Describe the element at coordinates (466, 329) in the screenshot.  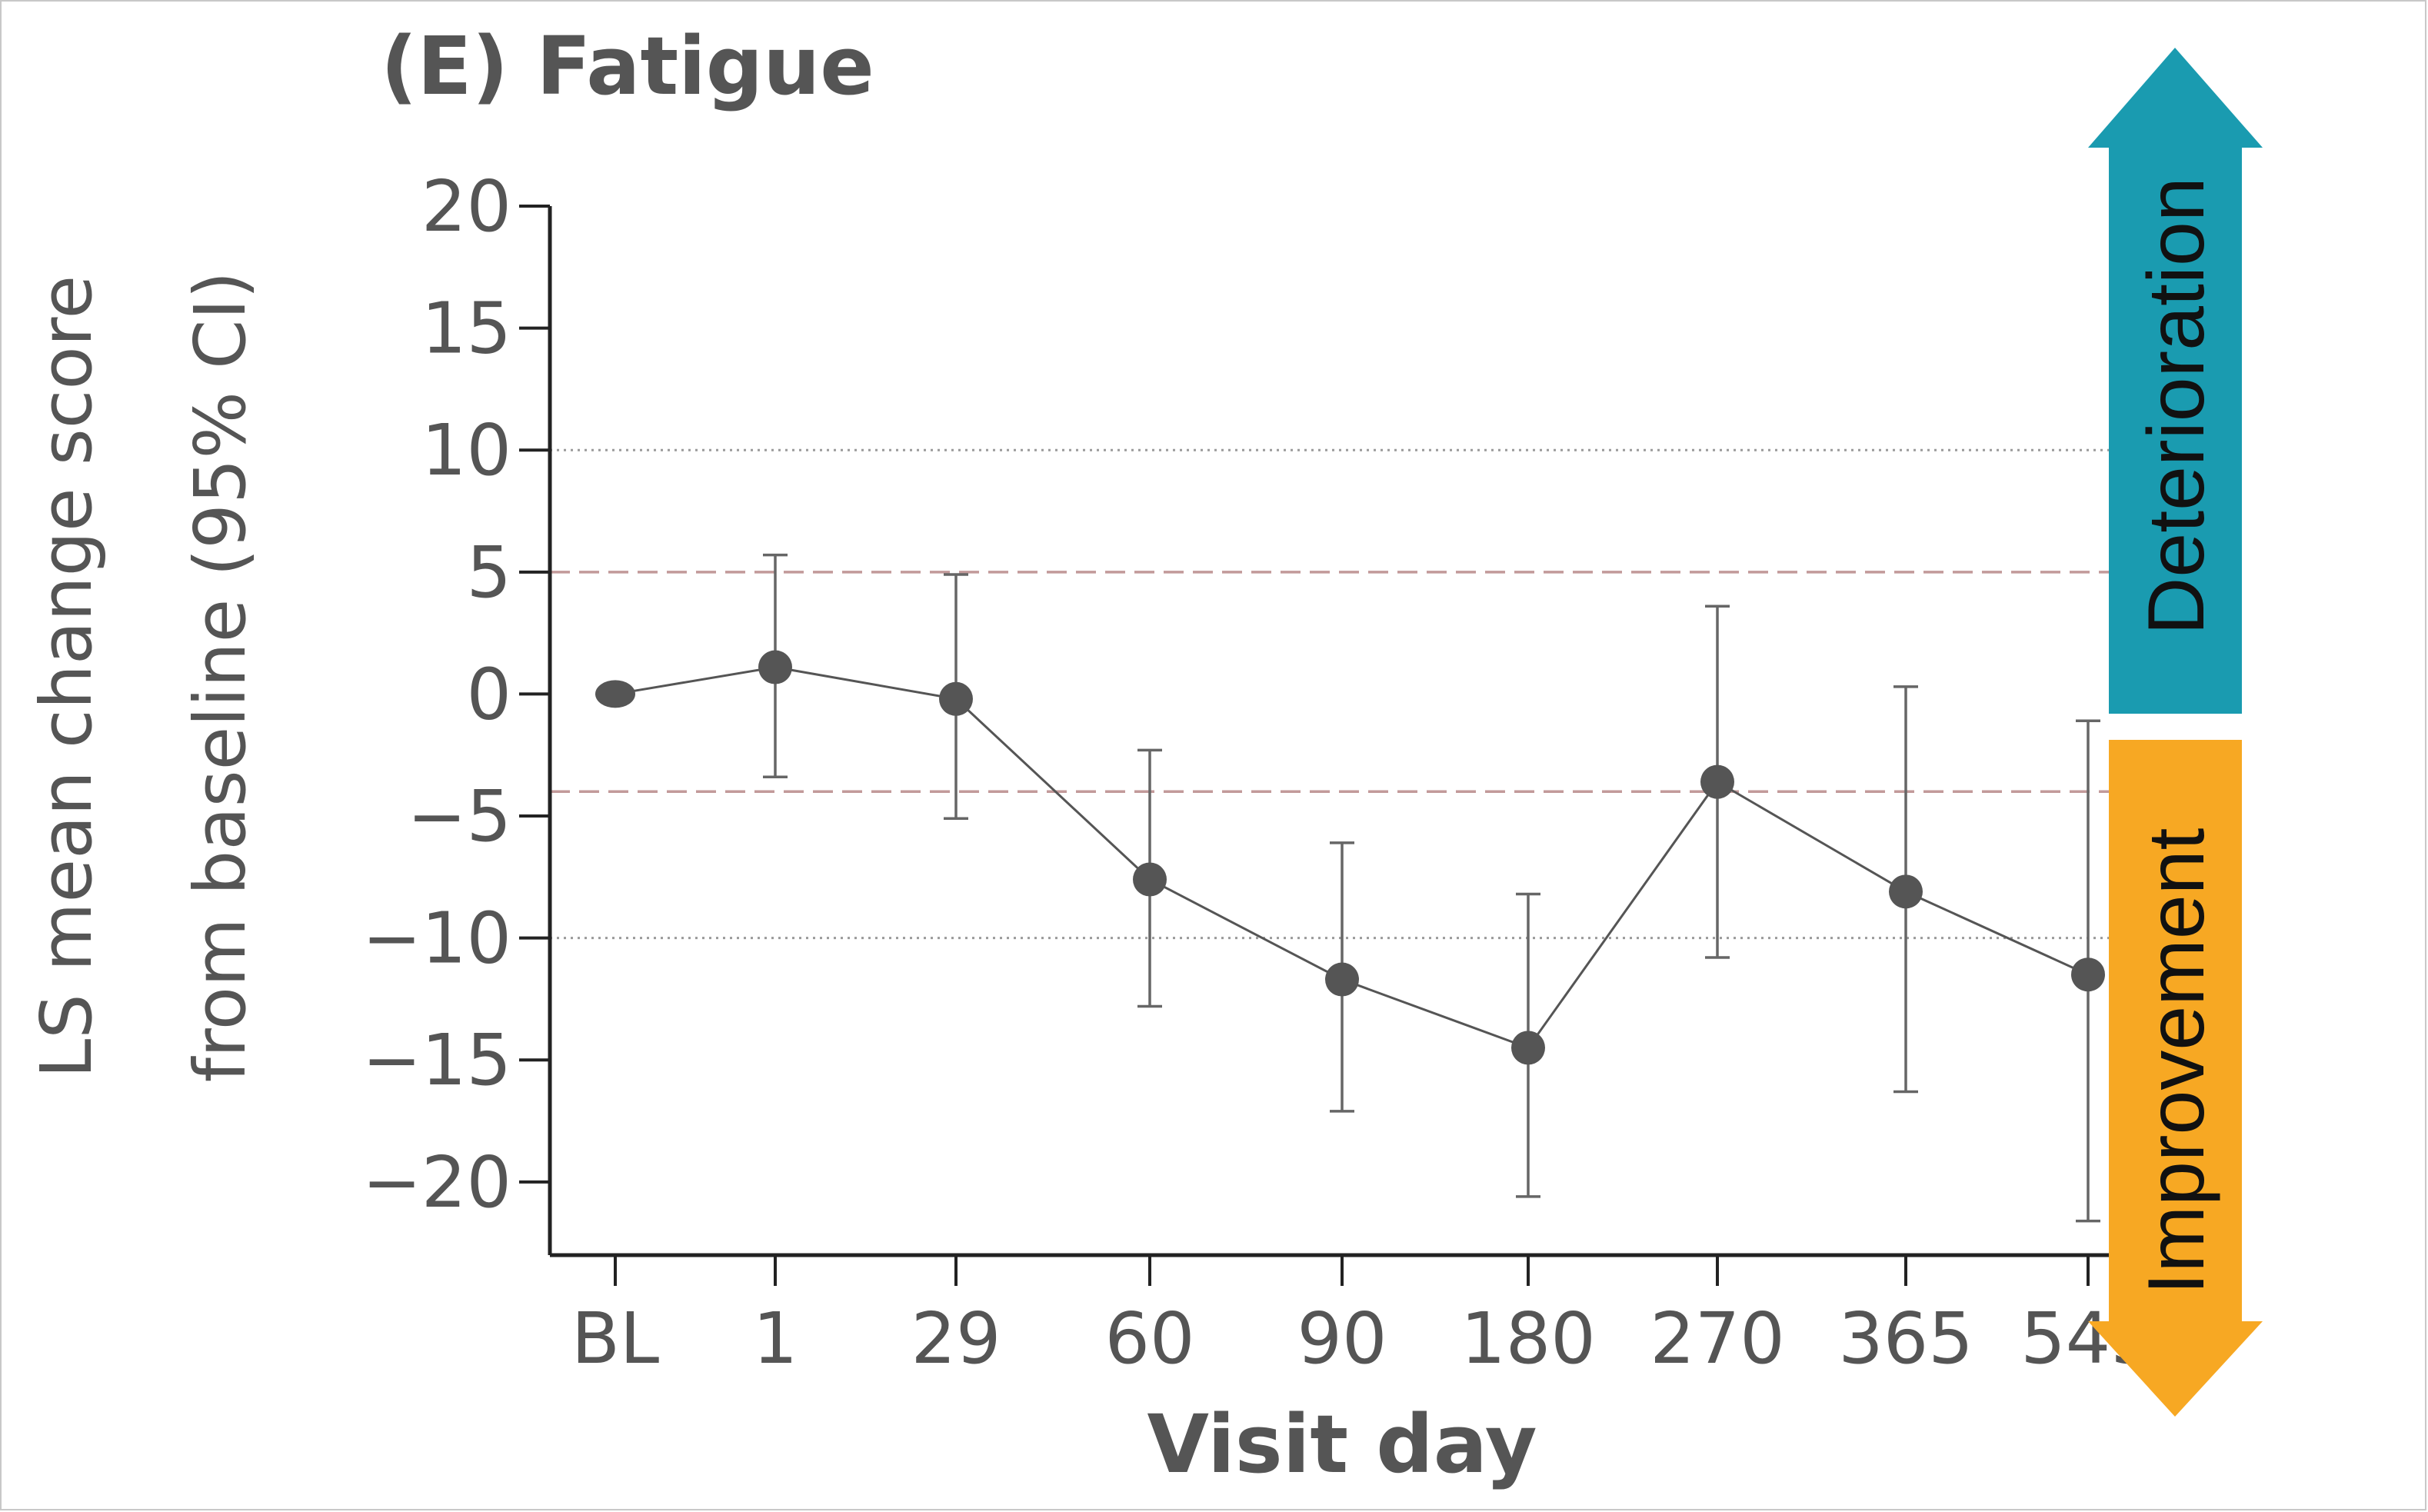
I see `y-tick-label: 15` at that location.